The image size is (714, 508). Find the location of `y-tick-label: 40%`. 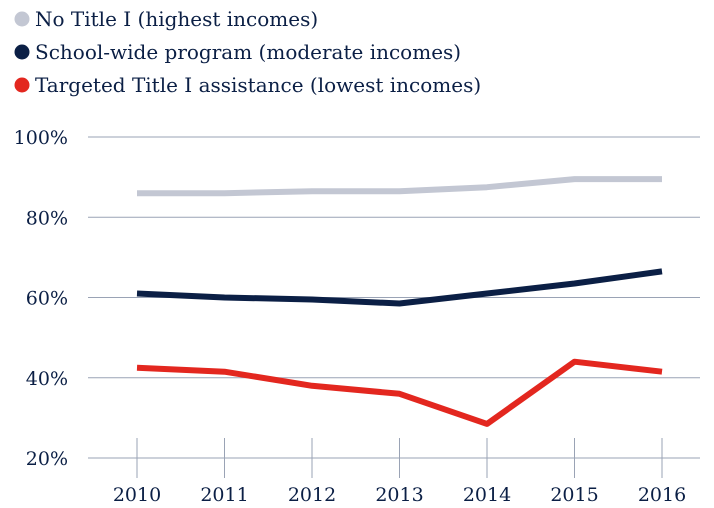

y-tick-label: 40% is located at coordinates (47, 379).